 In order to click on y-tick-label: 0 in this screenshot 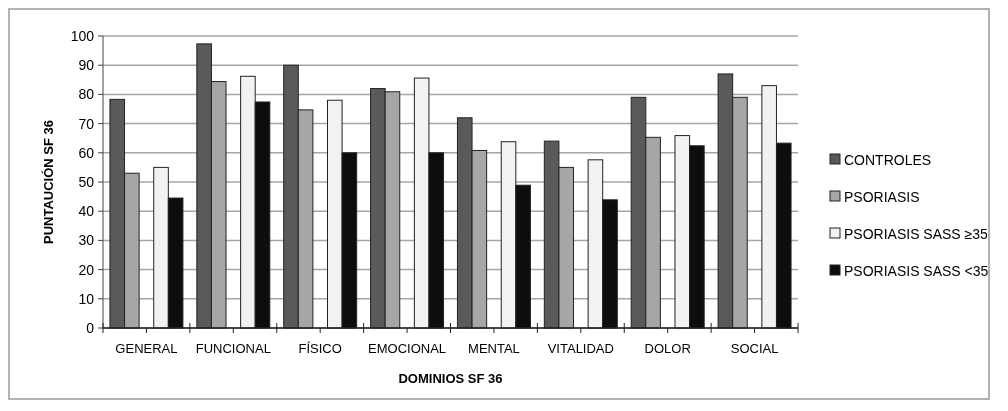, I will do `click(90, 327)`.